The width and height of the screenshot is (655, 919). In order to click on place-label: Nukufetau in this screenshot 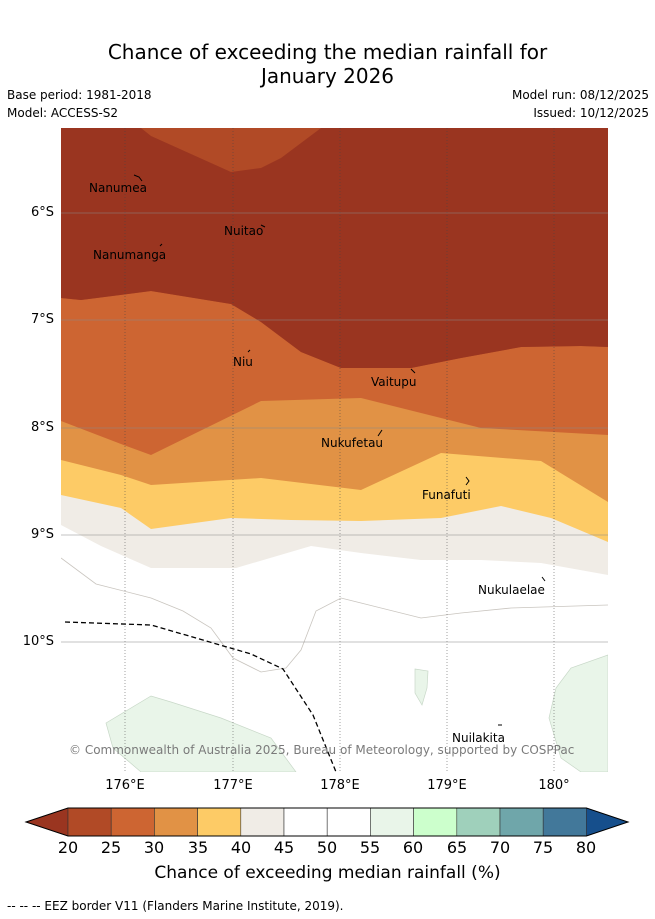, I will do `click(352, 443)`.